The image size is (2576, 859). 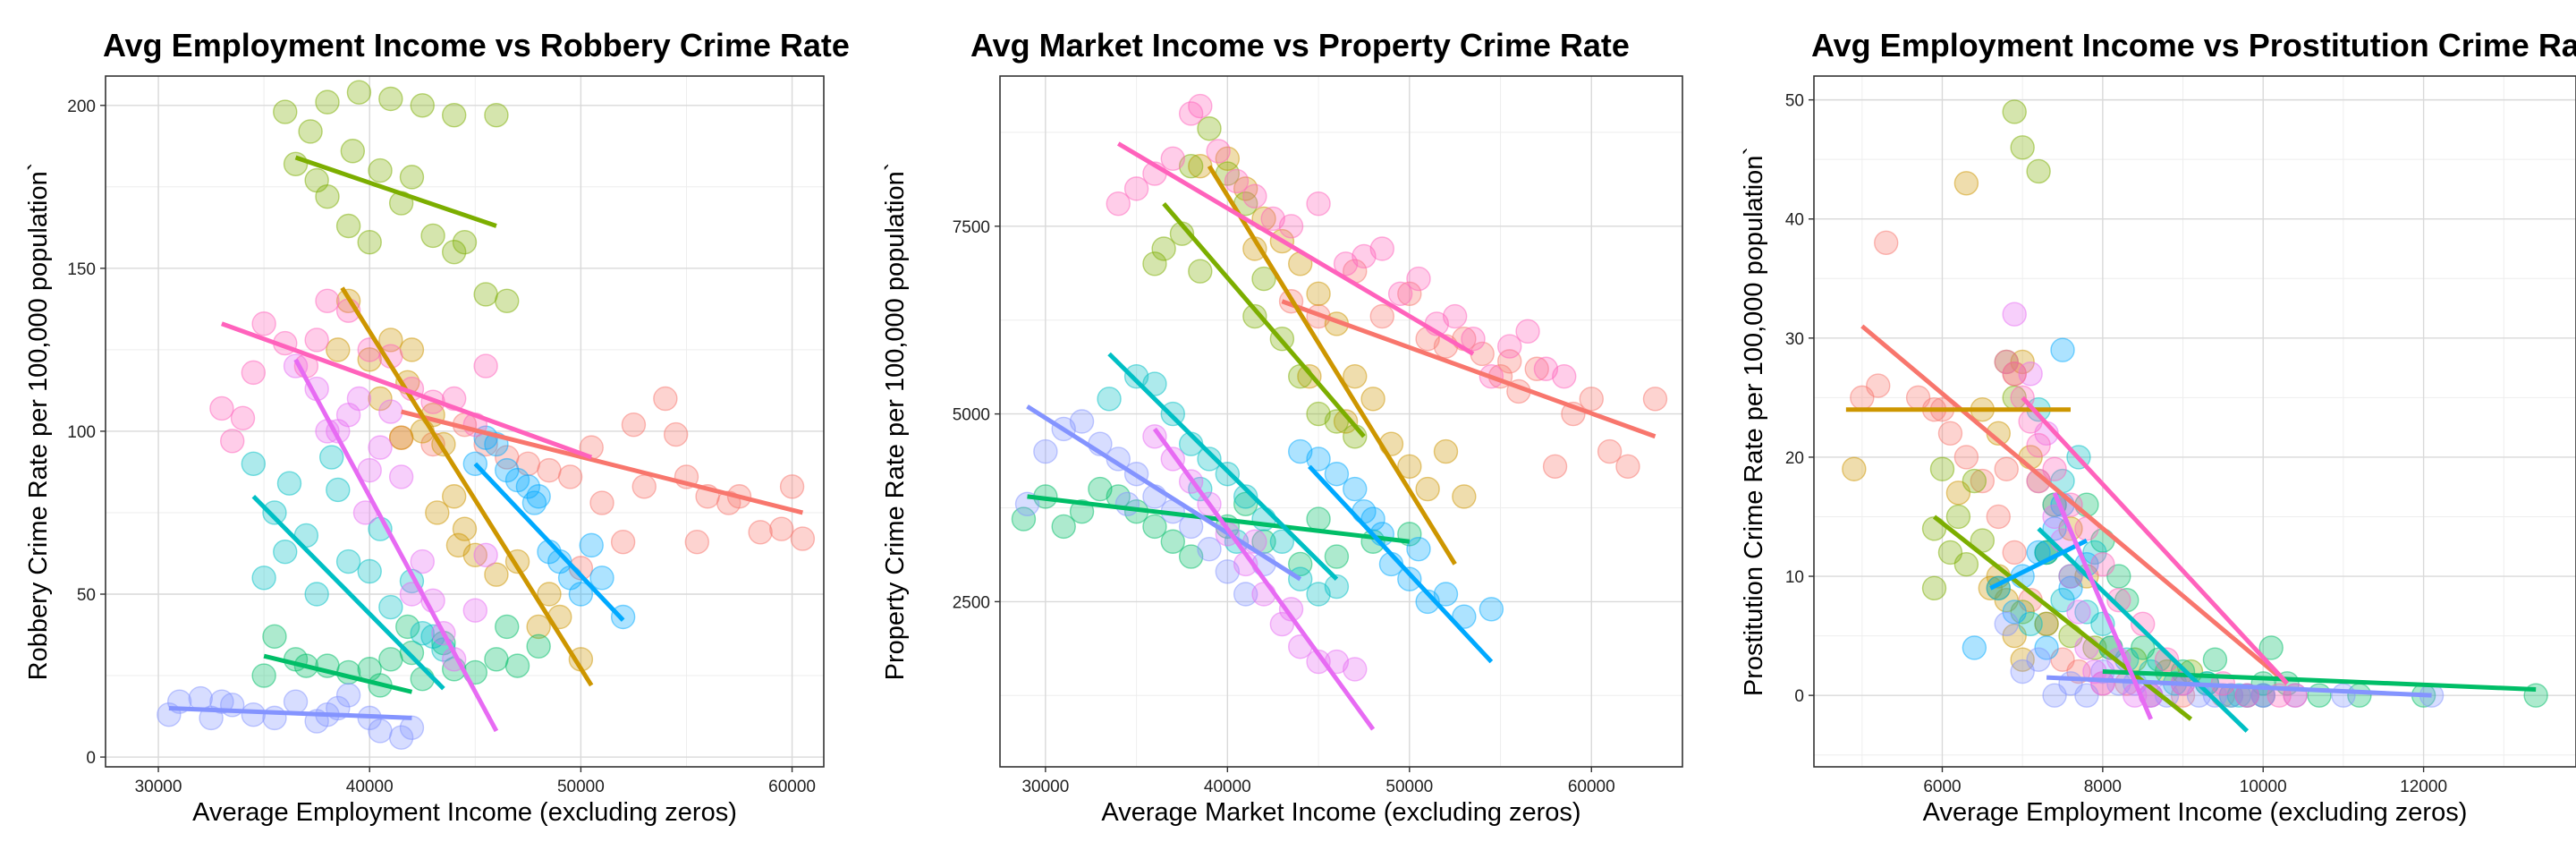 I want to click on x-tick-label: 60000, so click(x=792, y=787).